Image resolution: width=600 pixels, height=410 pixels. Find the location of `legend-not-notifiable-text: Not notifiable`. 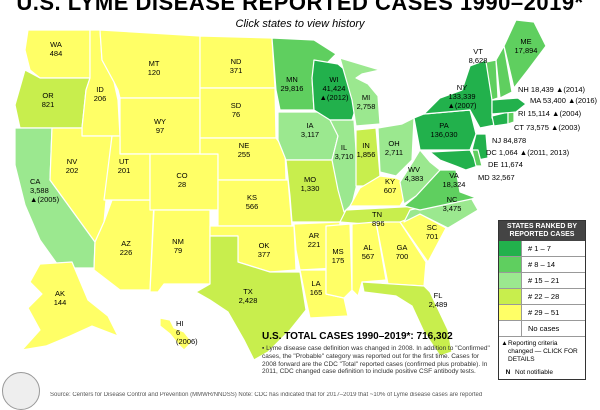

legend-not-notifiable-text: Not notifiable is located at coordinates (534, 372).